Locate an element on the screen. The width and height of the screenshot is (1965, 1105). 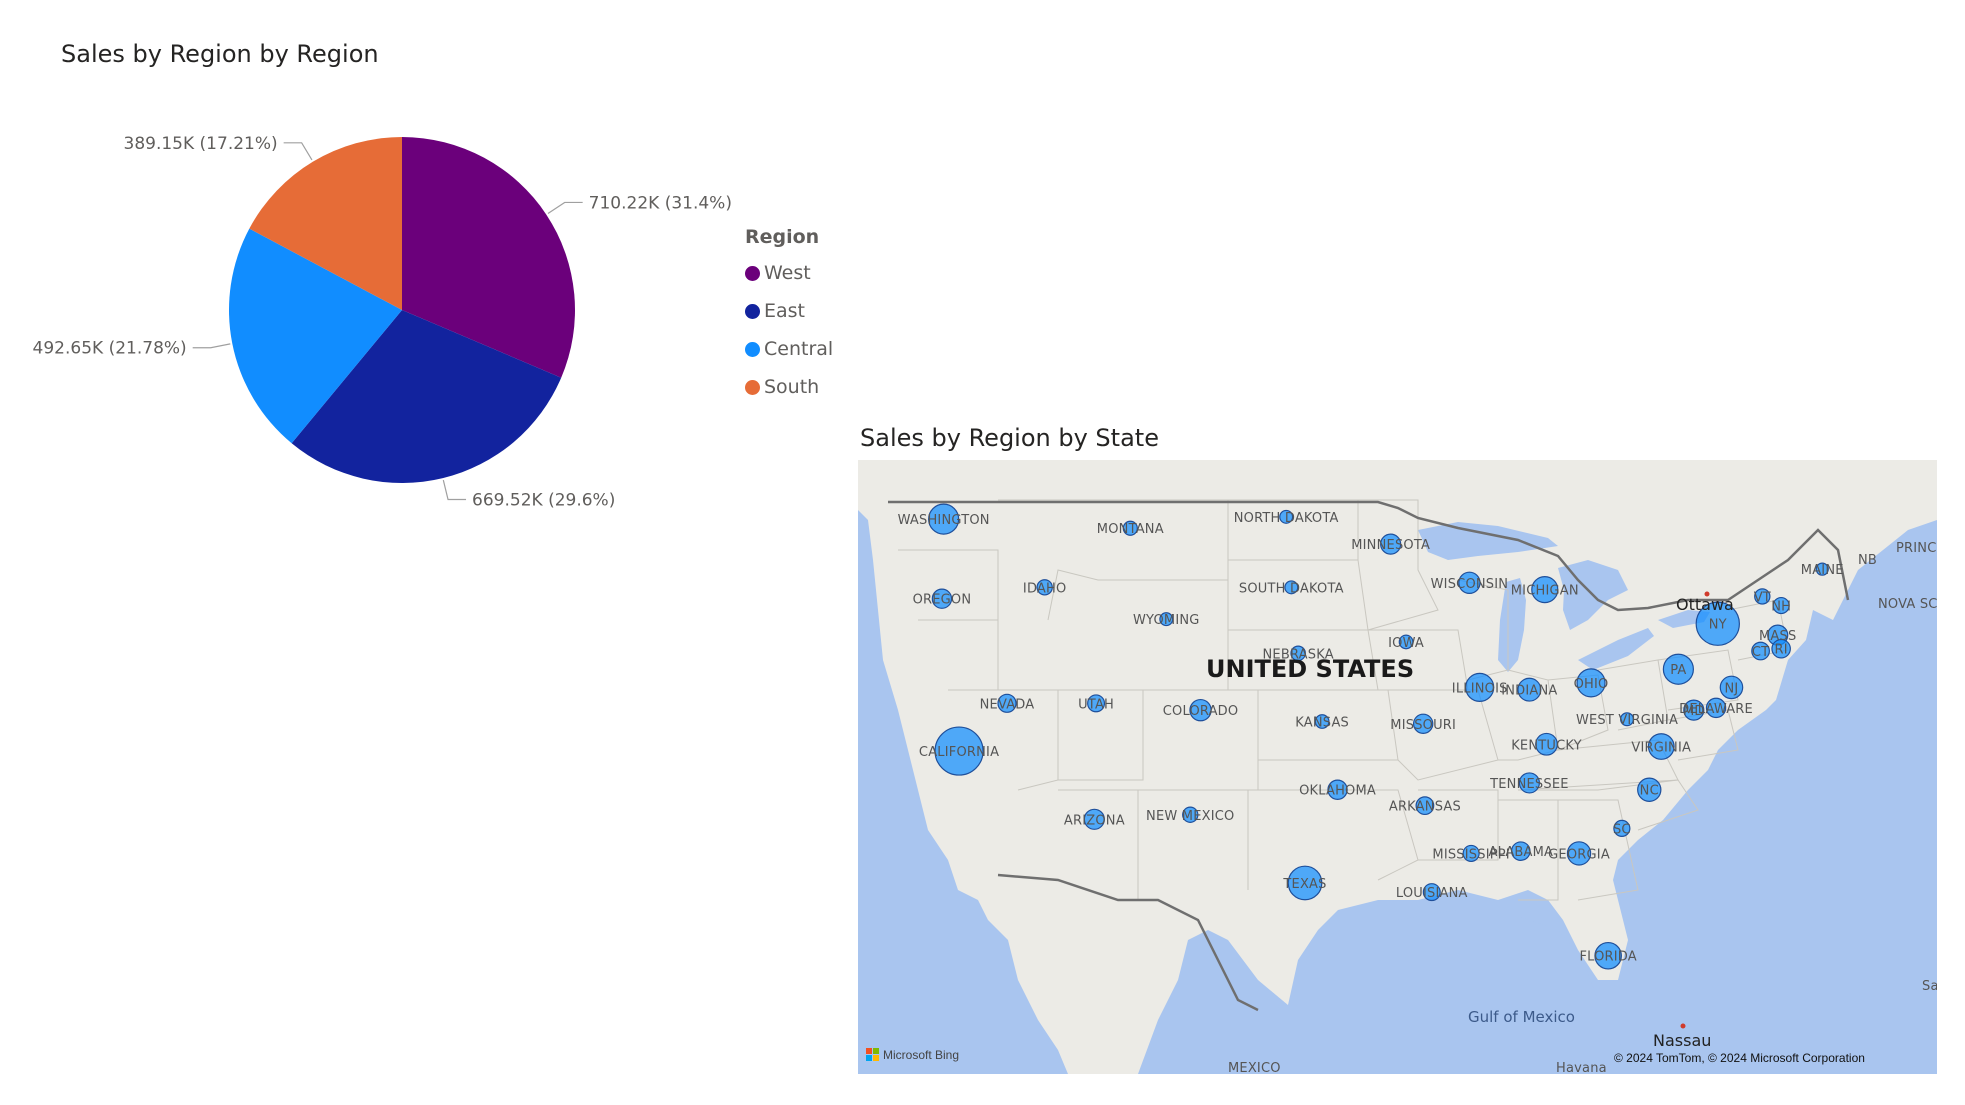
state-label-virginia: VIRGINIA is located at coordinates (1661, 748).